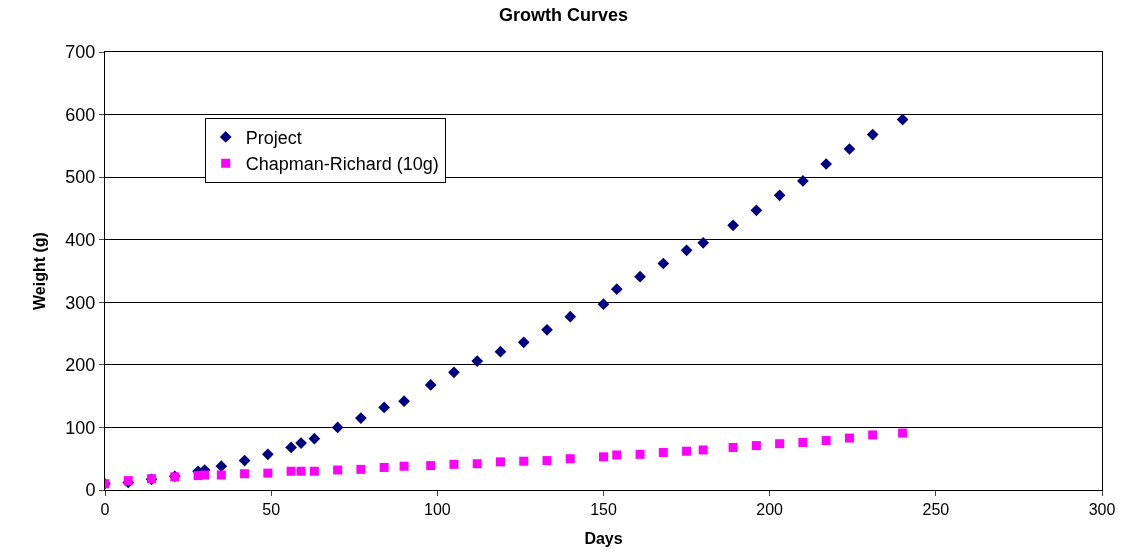  What do you see at coordinates (40, 271) in the screenshot?
I see `y-axis-title: Weight (g)` at bounding box center [40, 271].